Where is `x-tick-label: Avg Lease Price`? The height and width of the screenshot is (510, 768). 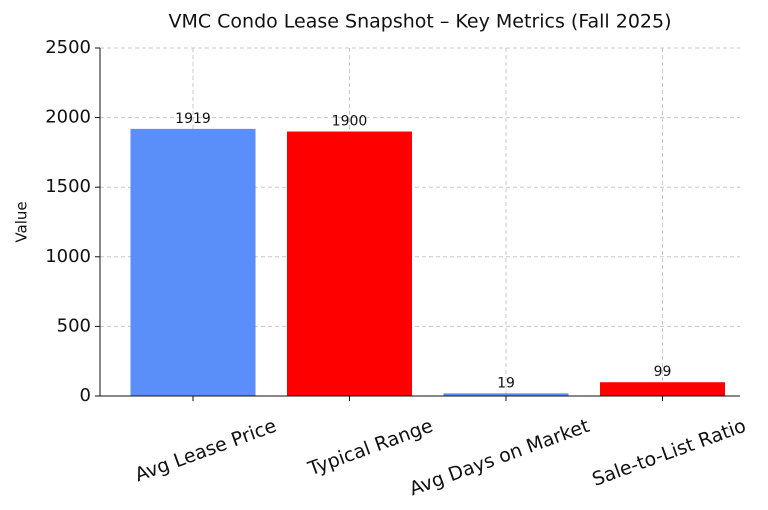 x-tick-label: Avg Lease Price is located at coordinates (205, 451).